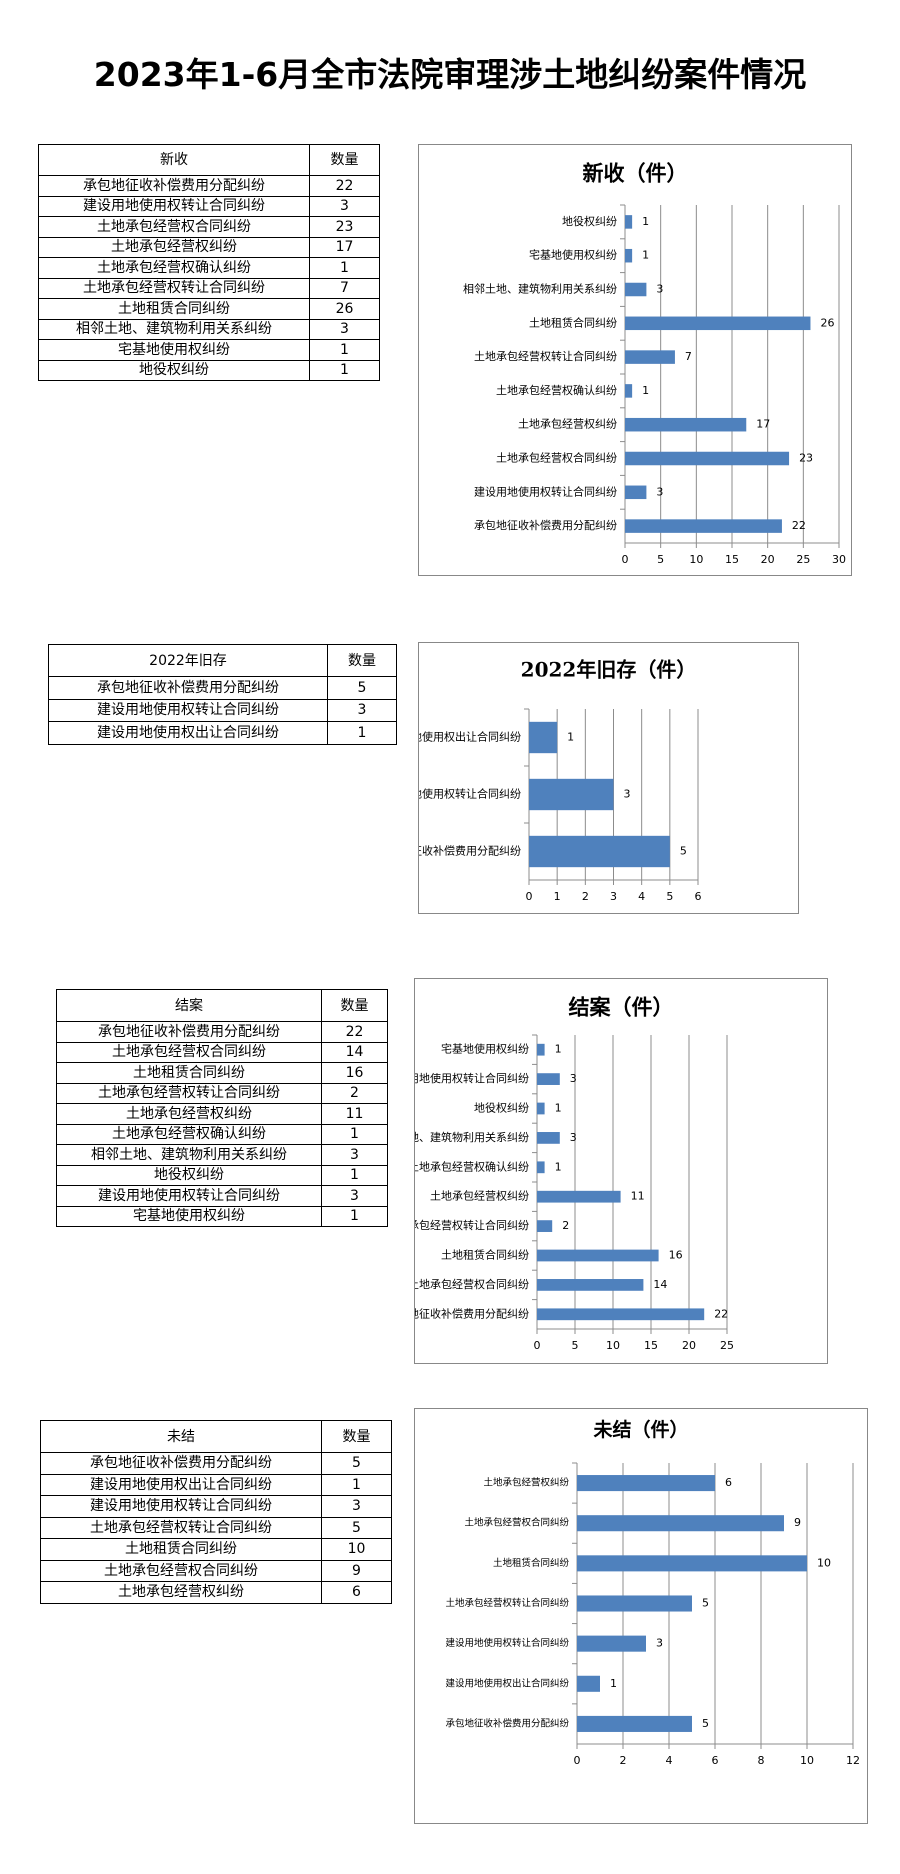  Describe the element at coordinates (565, 1225) in the screenshot. I see `data-label: 2` at that location.